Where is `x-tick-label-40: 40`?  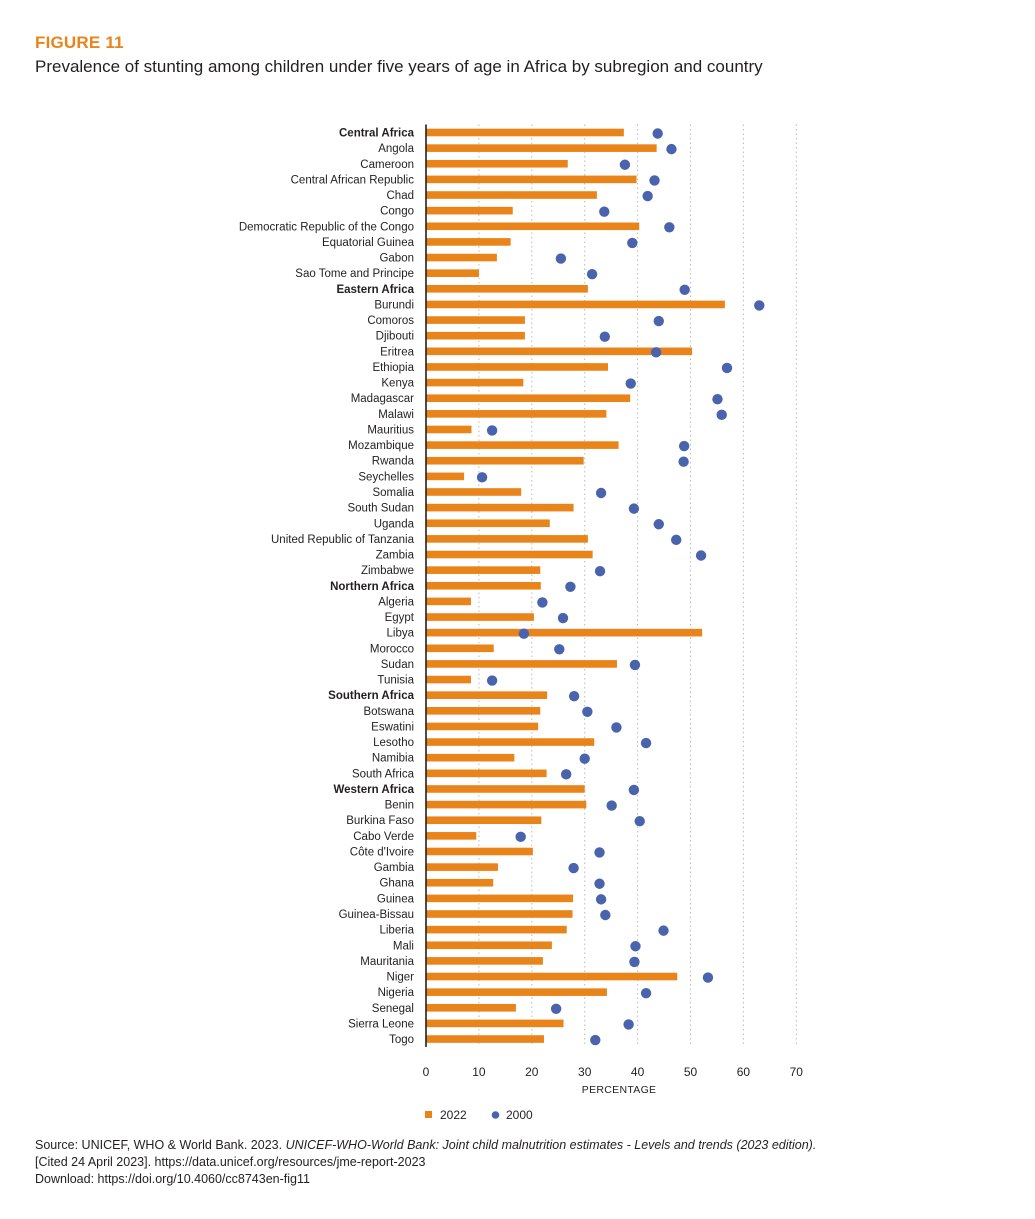 x-tick-label-40: 40 is located at coordinates (638, 1072).